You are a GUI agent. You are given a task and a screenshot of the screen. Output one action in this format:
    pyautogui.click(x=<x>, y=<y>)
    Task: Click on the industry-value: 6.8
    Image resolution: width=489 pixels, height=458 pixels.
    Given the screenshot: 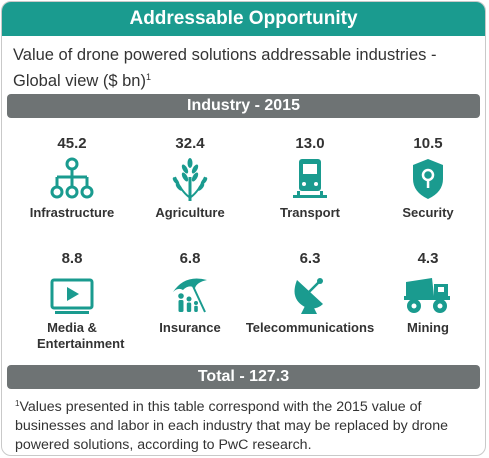 What is the action you would take?
    pyautogui.click(x=190, y=258)
    